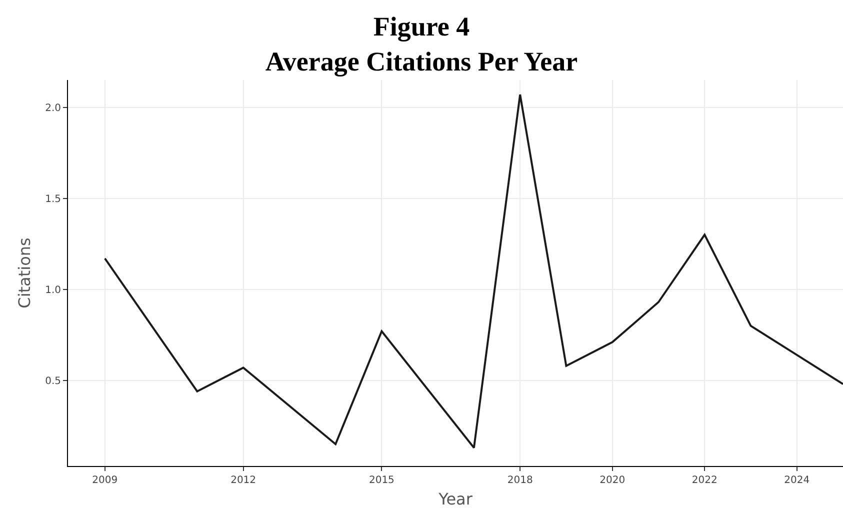 The width and height of the screenshot is (843, 509). I want to click on y-tick-label: 1.0, so click(53, 290).